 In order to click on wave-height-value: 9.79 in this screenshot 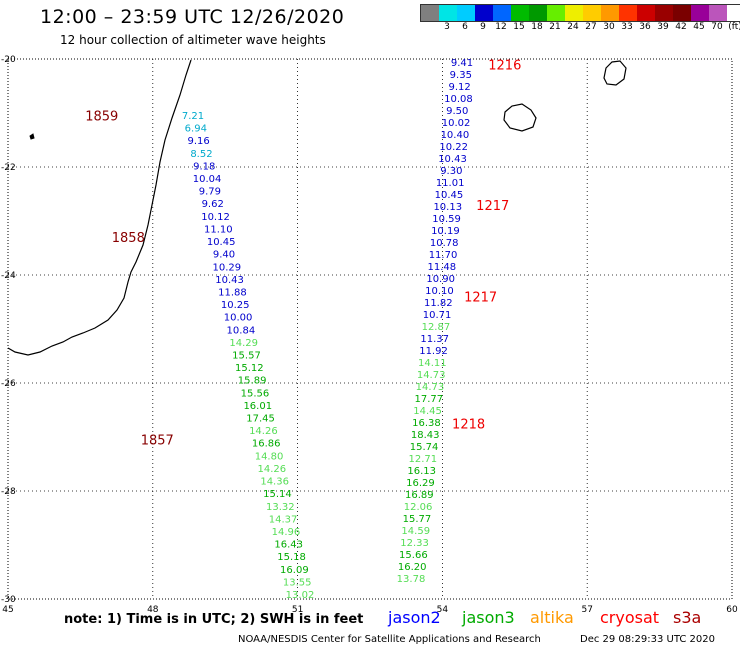, I will do `click(210, 192)`.